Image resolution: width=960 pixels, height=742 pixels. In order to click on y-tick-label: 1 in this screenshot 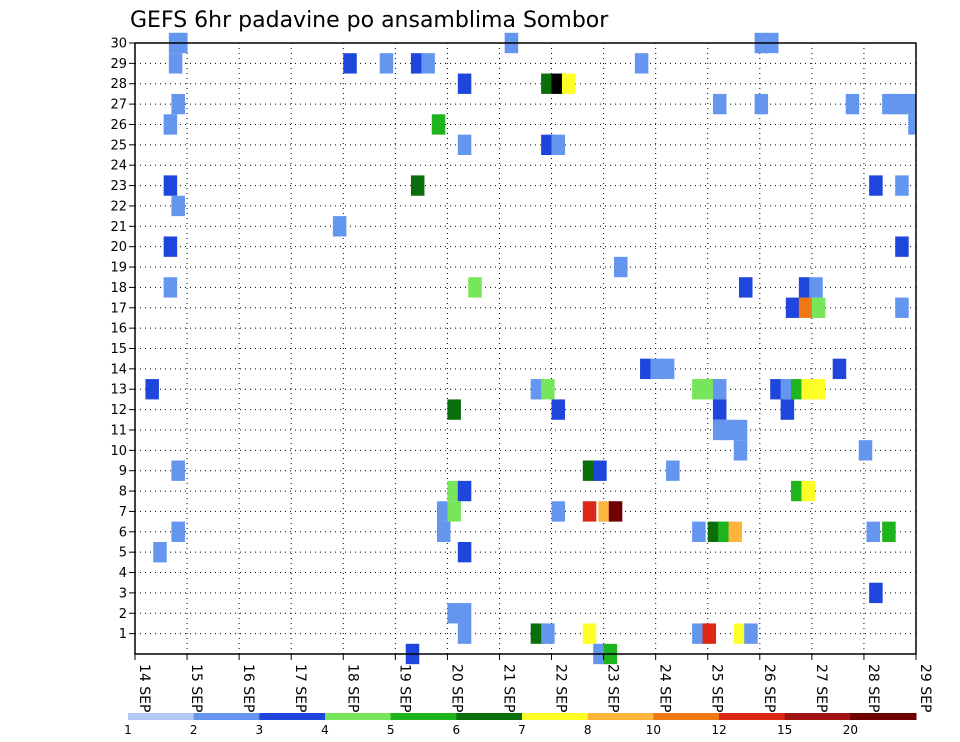, I will do `click(123, 634)`.